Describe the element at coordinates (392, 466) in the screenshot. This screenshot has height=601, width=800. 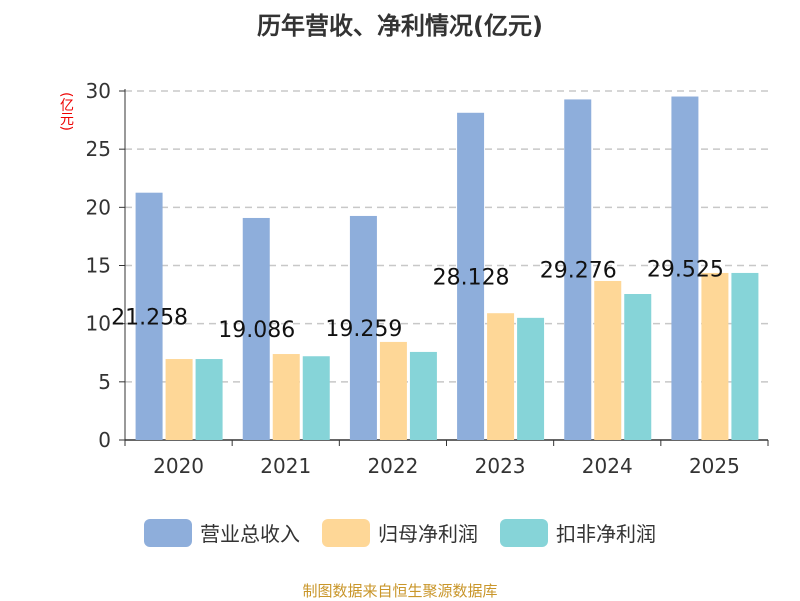
I see `x-tick-label: 2022` at that location.